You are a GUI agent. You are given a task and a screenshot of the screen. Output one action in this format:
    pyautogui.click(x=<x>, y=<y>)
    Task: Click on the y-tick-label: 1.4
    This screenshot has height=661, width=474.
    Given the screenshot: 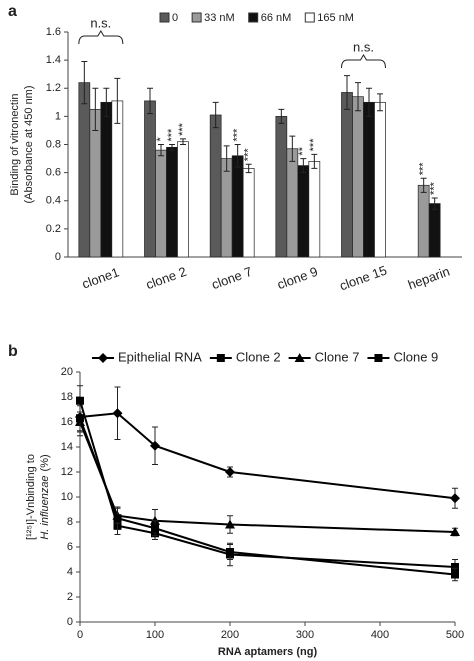 What is the action you would take?
    pyautogui.click(x=53, y=60)
    